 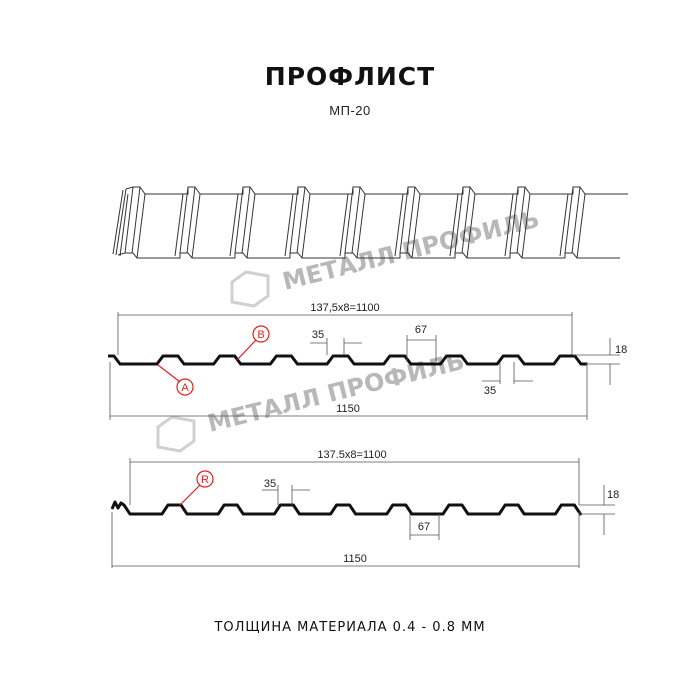 What do you see at coordinates (260, 335) in the screenshot?
I see `marker-b: B` at bounding box center [260, 335].